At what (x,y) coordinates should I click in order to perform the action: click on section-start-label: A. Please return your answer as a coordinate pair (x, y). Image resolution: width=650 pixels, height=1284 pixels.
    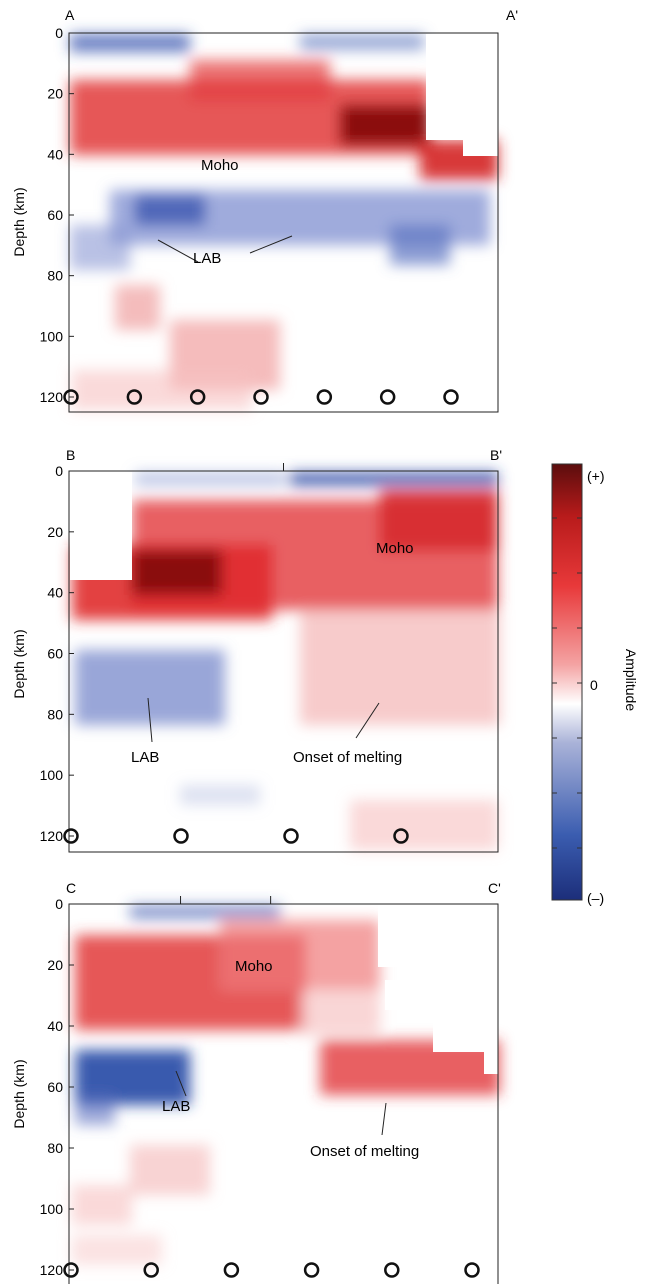
    Looking at the image, I should click on (70, 15).